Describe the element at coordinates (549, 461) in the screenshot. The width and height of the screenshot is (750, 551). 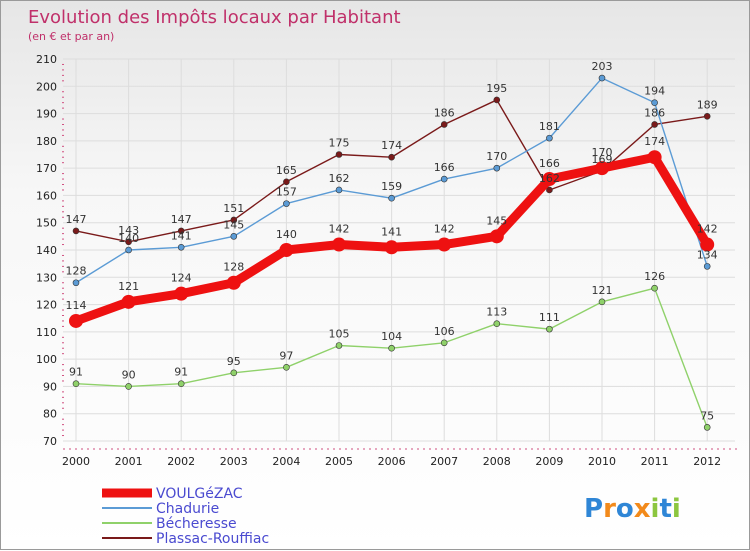
I see `x-tick-label: 2009` at that location.